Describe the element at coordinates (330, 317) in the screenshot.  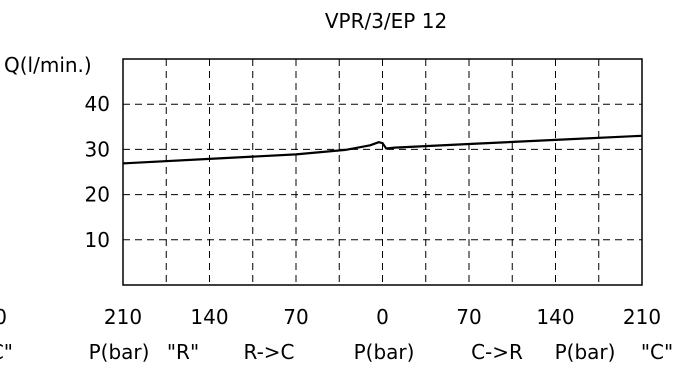
I see `x-tick-labels: 210 140 70 0 70 140 210 0` at that location.